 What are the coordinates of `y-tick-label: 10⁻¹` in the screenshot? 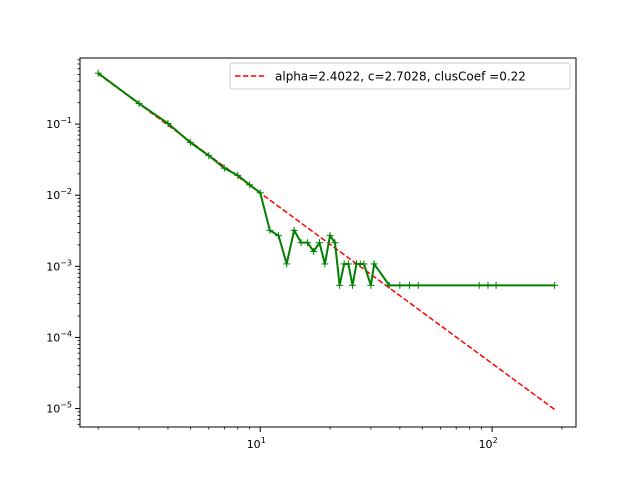 It's located at (59, 123).